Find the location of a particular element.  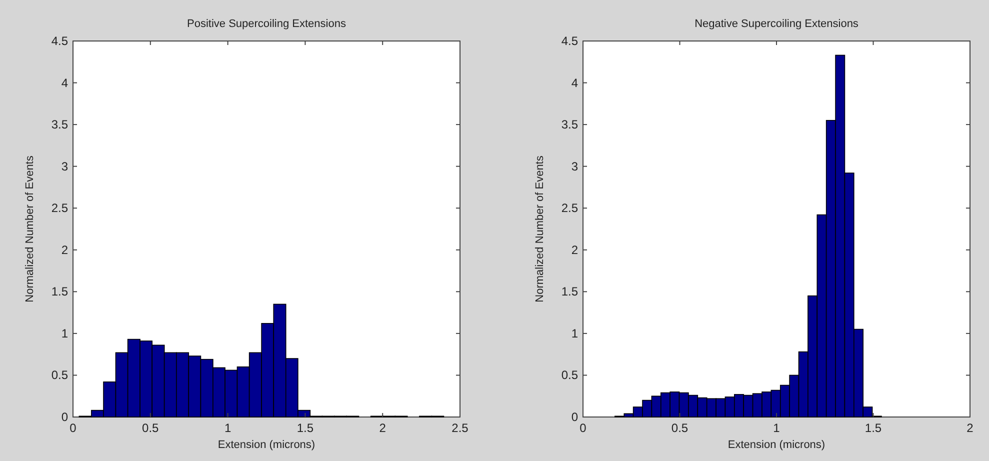

chart-title: Positive Supercoiling Extensions is located at coordinates (266, 24).